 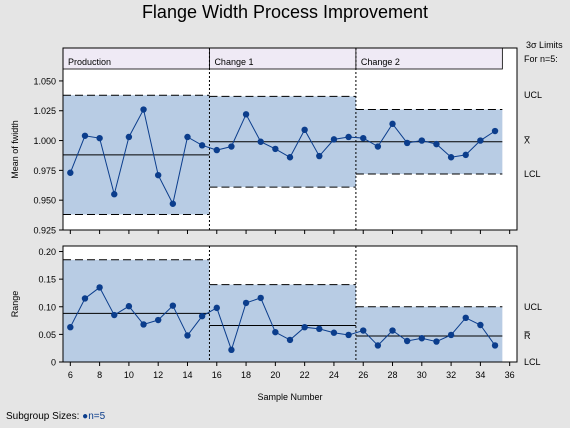 What do you see at coordinates (47, 335) in the screenshot?
I see `y-tick-label: 0.05` at bounding box center [47, 335].